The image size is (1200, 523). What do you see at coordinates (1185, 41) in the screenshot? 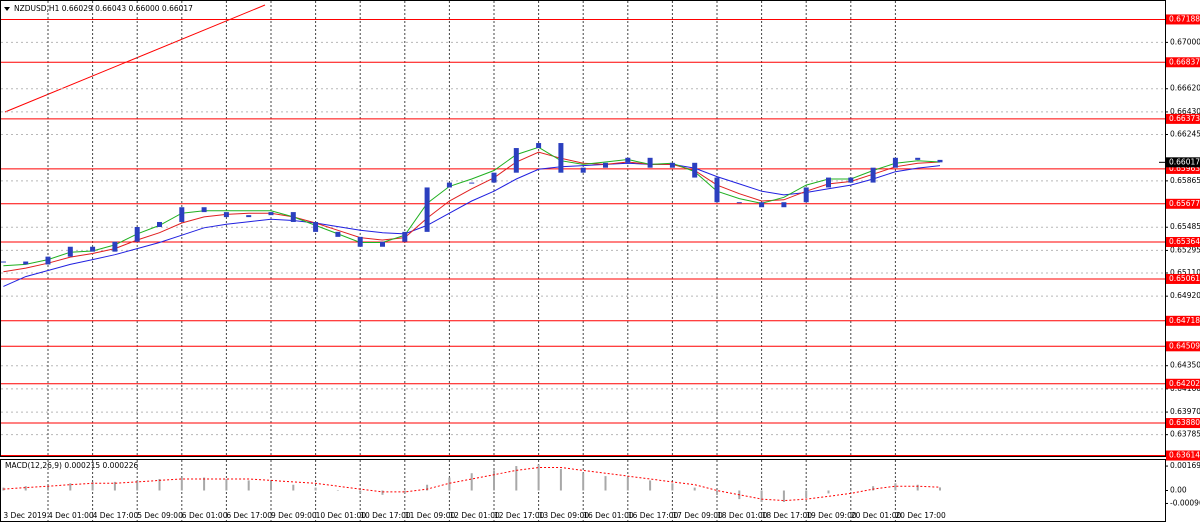
I see `y-tick-label: 0.67000` at bounding box center [1185, 41].